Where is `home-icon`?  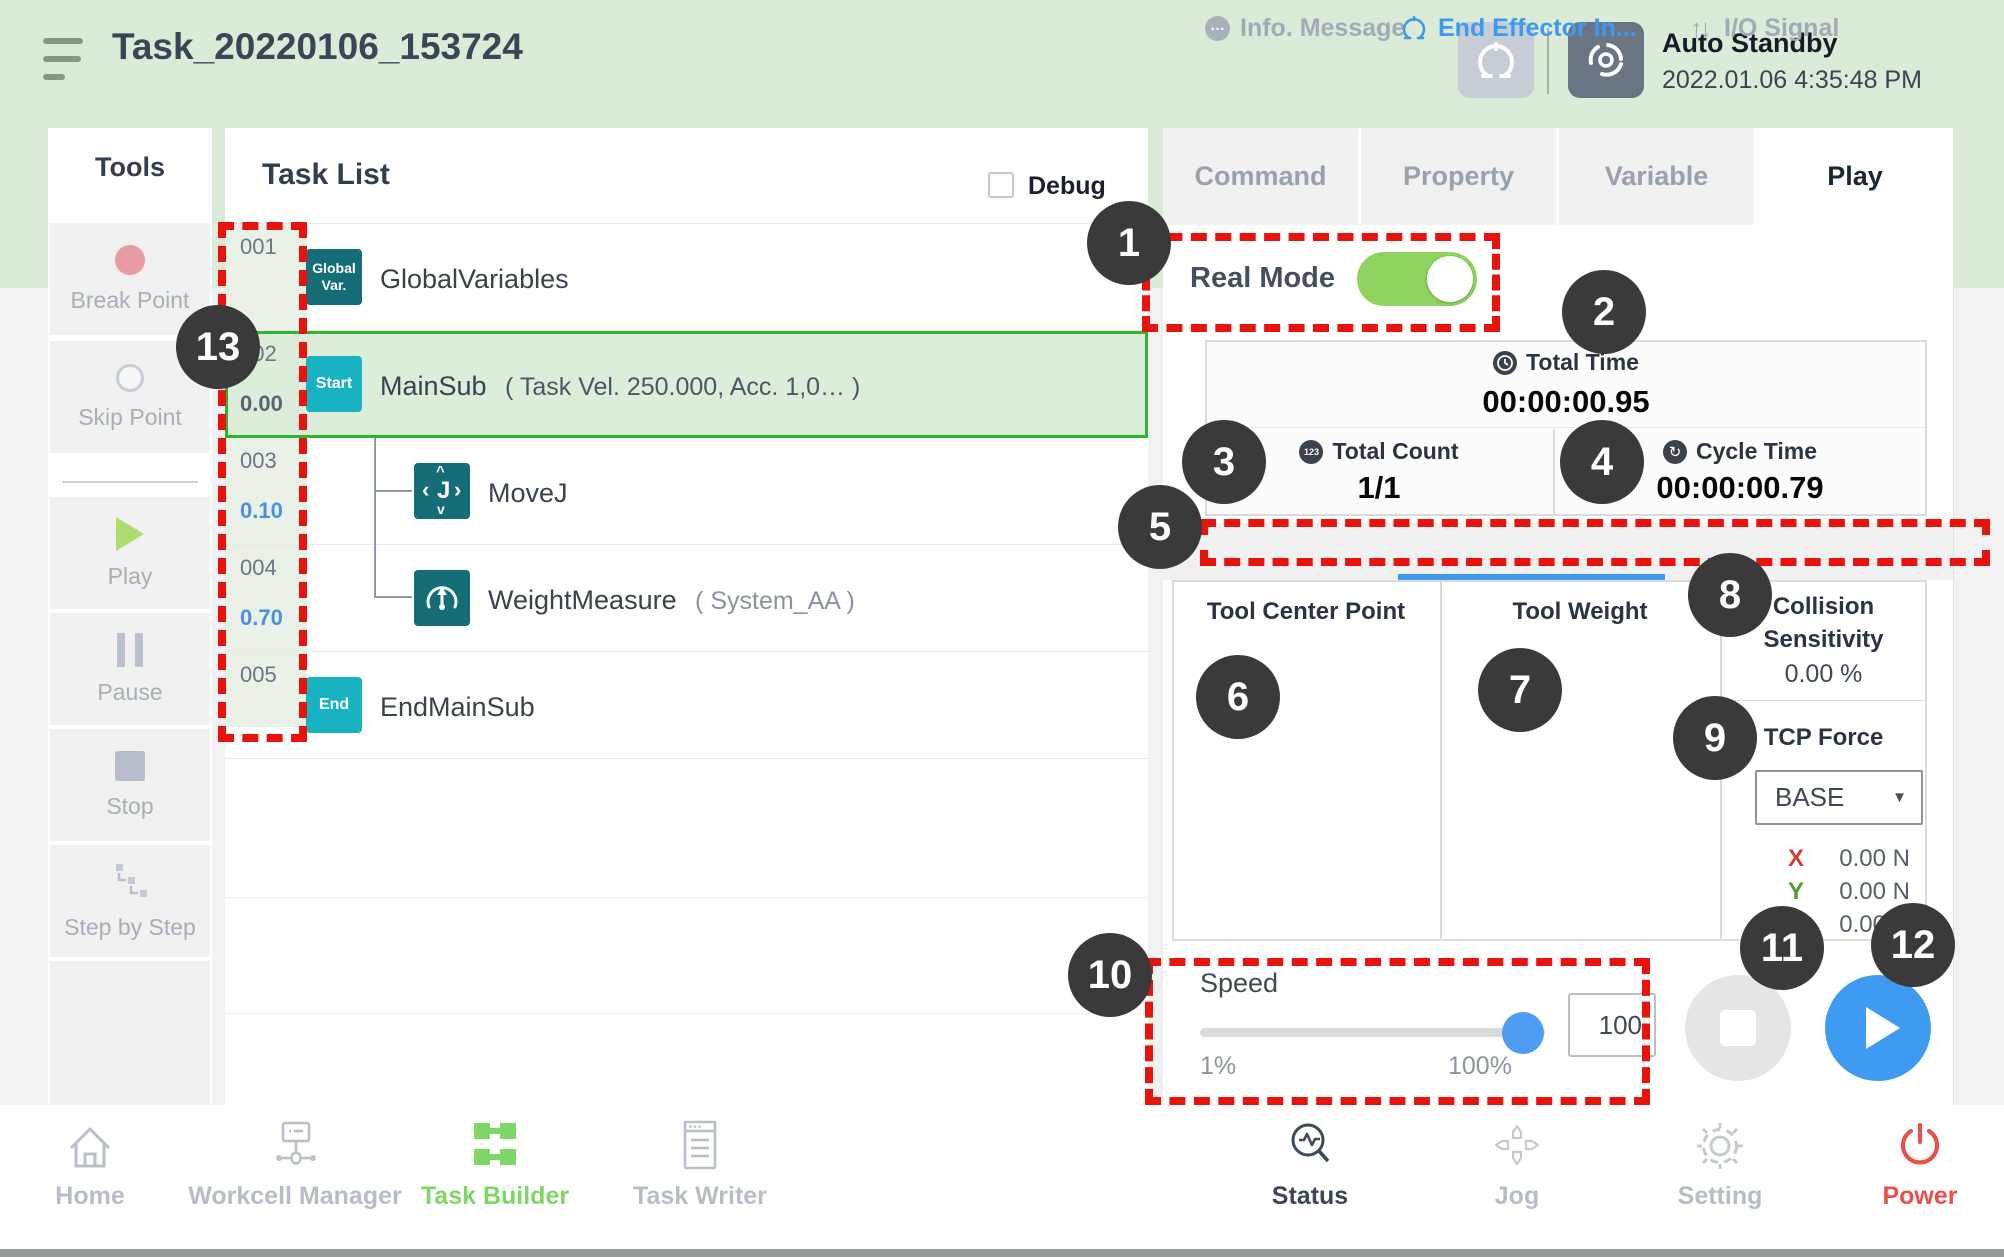
home-icon is located at coordinates (90, 1147).